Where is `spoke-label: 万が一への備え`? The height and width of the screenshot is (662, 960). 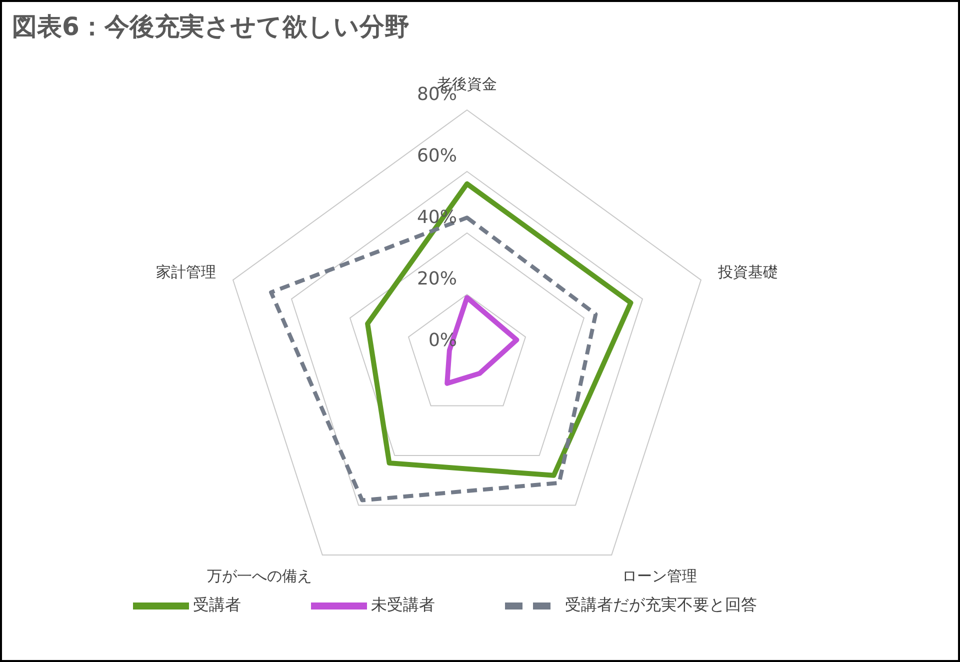 spoke-label: 万が一への備え is located at coordinates (259, 576).